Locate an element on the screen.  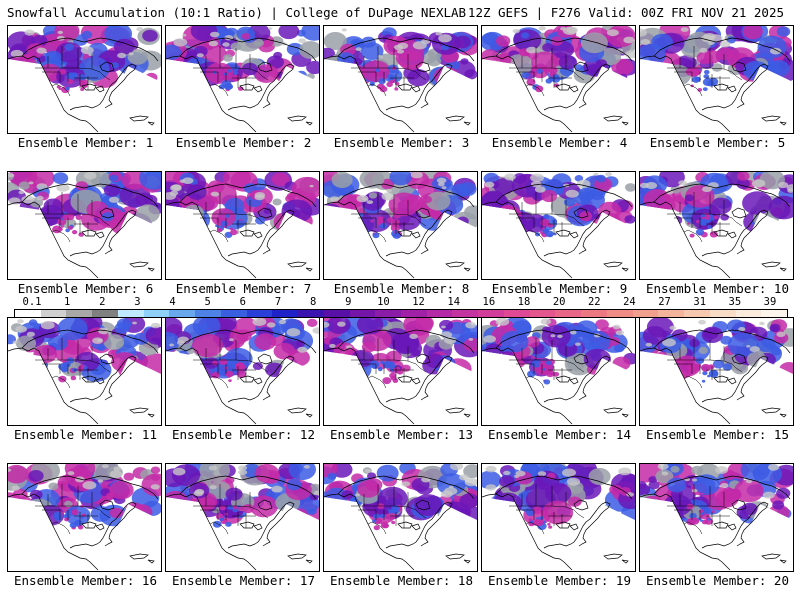
legend-tick-label: 35 is located at coordinates (735, 302).